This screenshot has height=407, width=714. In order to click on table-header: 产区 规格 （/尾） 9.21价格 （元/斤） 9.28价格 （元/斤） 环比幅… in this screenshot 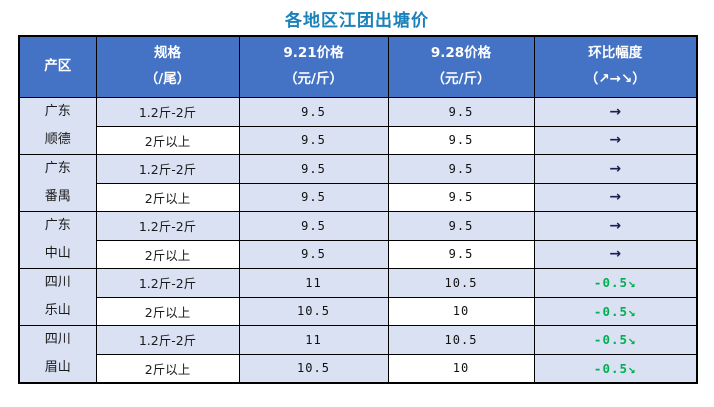, I will do `click(358, 66)`.